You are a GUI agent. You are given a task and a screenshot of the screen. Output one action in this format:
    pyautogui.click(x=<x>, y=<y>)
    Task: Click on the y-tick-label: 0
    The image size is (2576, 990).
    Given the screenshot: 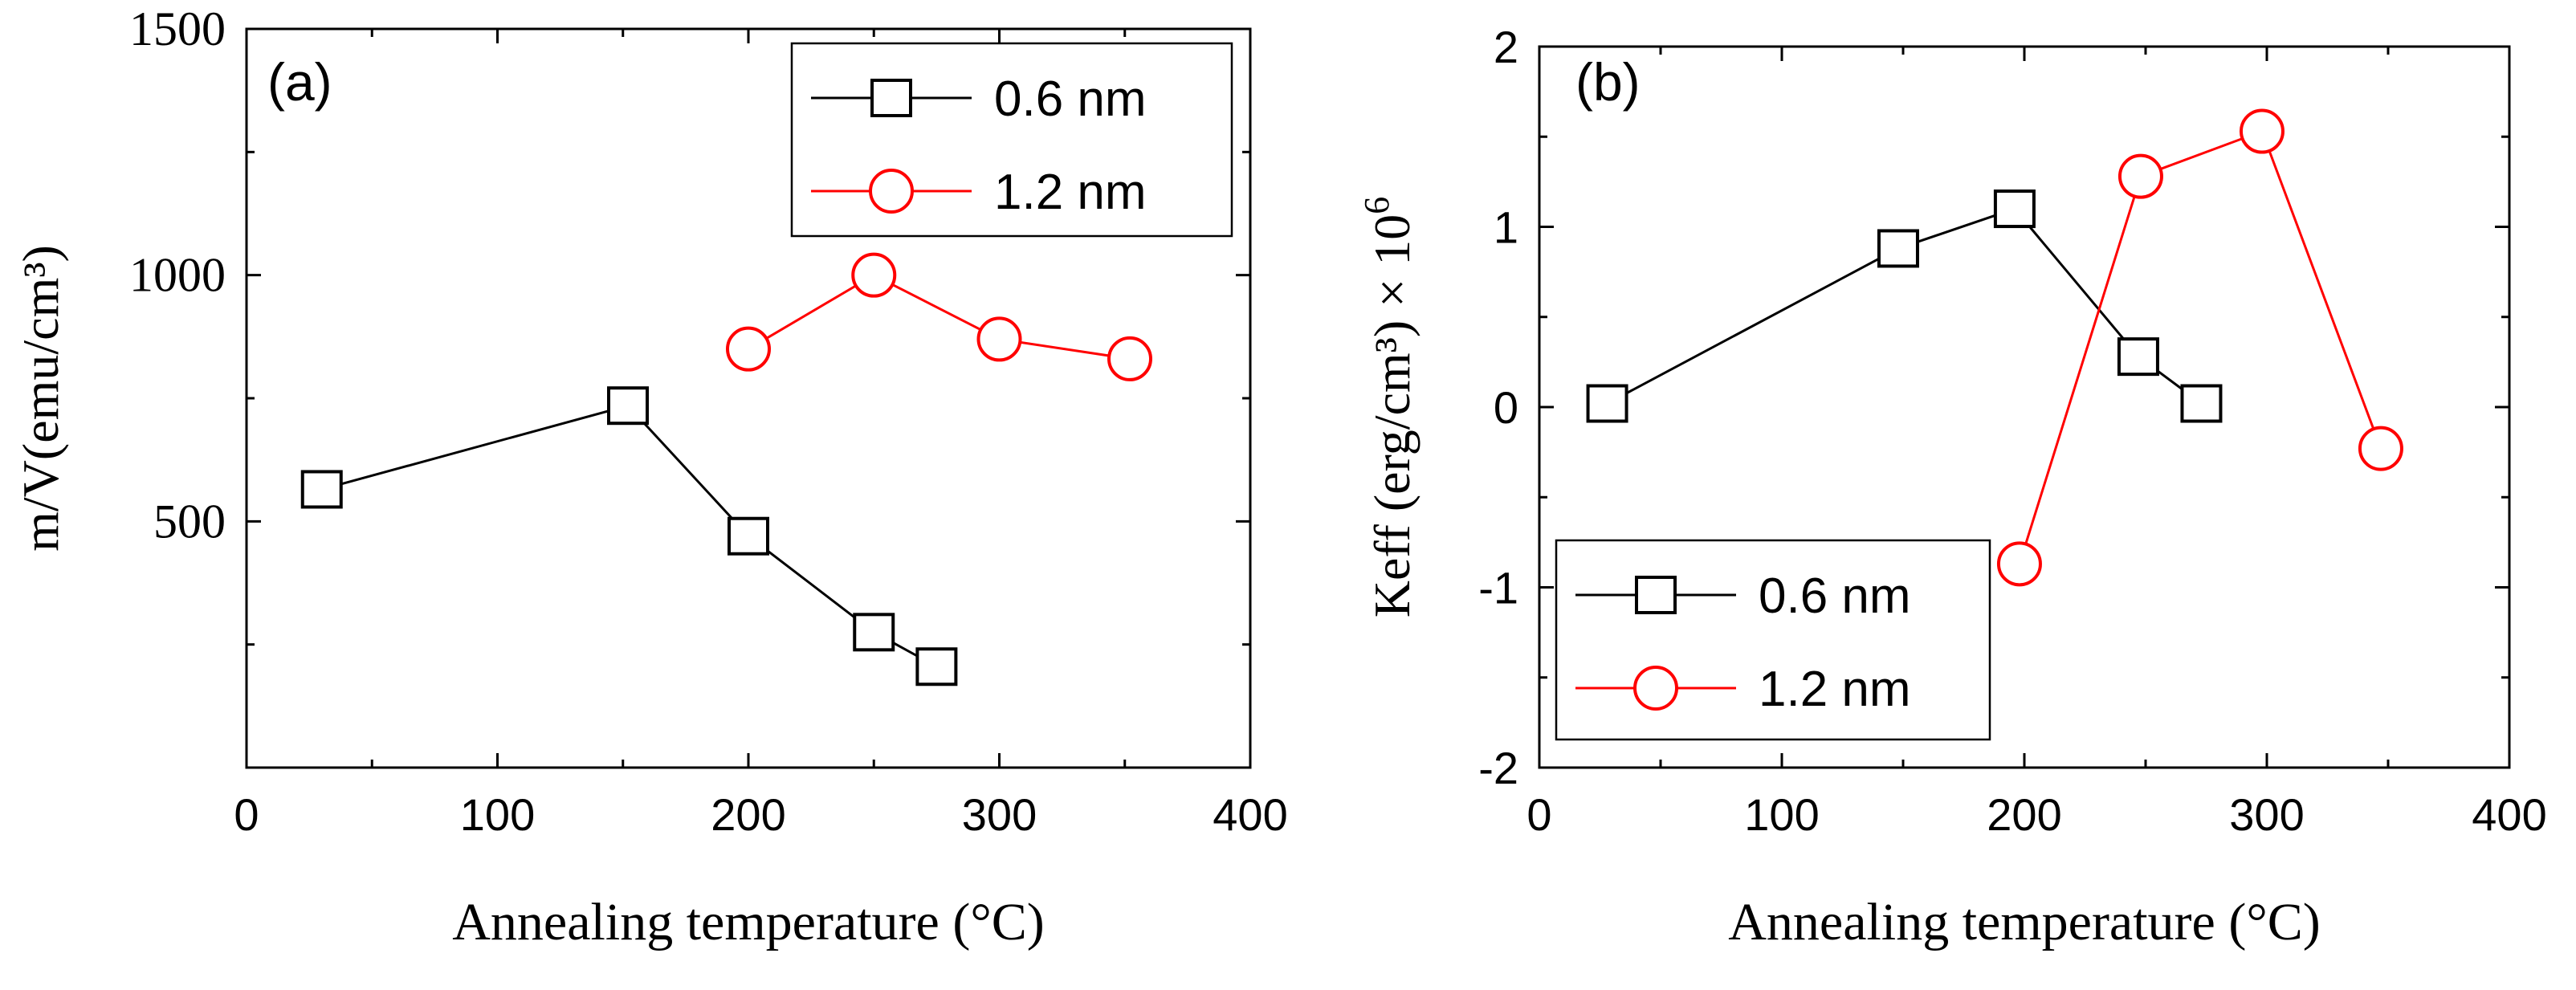 What is the action you would take?
    pyautogui.click(x=1506, y=407)
    